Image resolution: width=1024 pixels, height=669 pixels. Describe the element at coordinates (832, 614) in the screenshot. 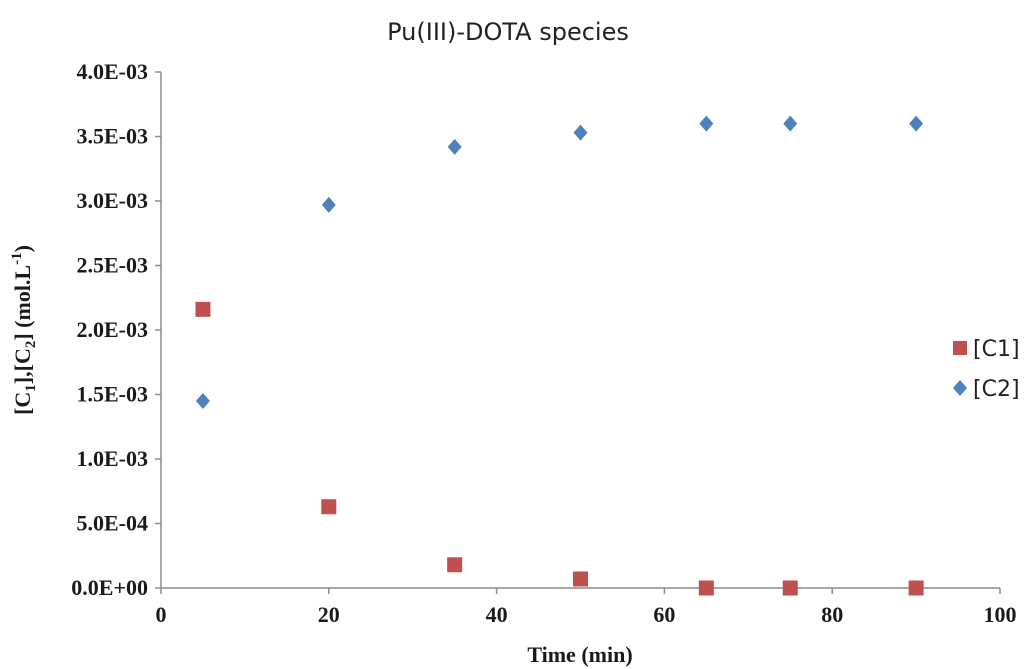

I see `x-tick-label: 80` at that location.